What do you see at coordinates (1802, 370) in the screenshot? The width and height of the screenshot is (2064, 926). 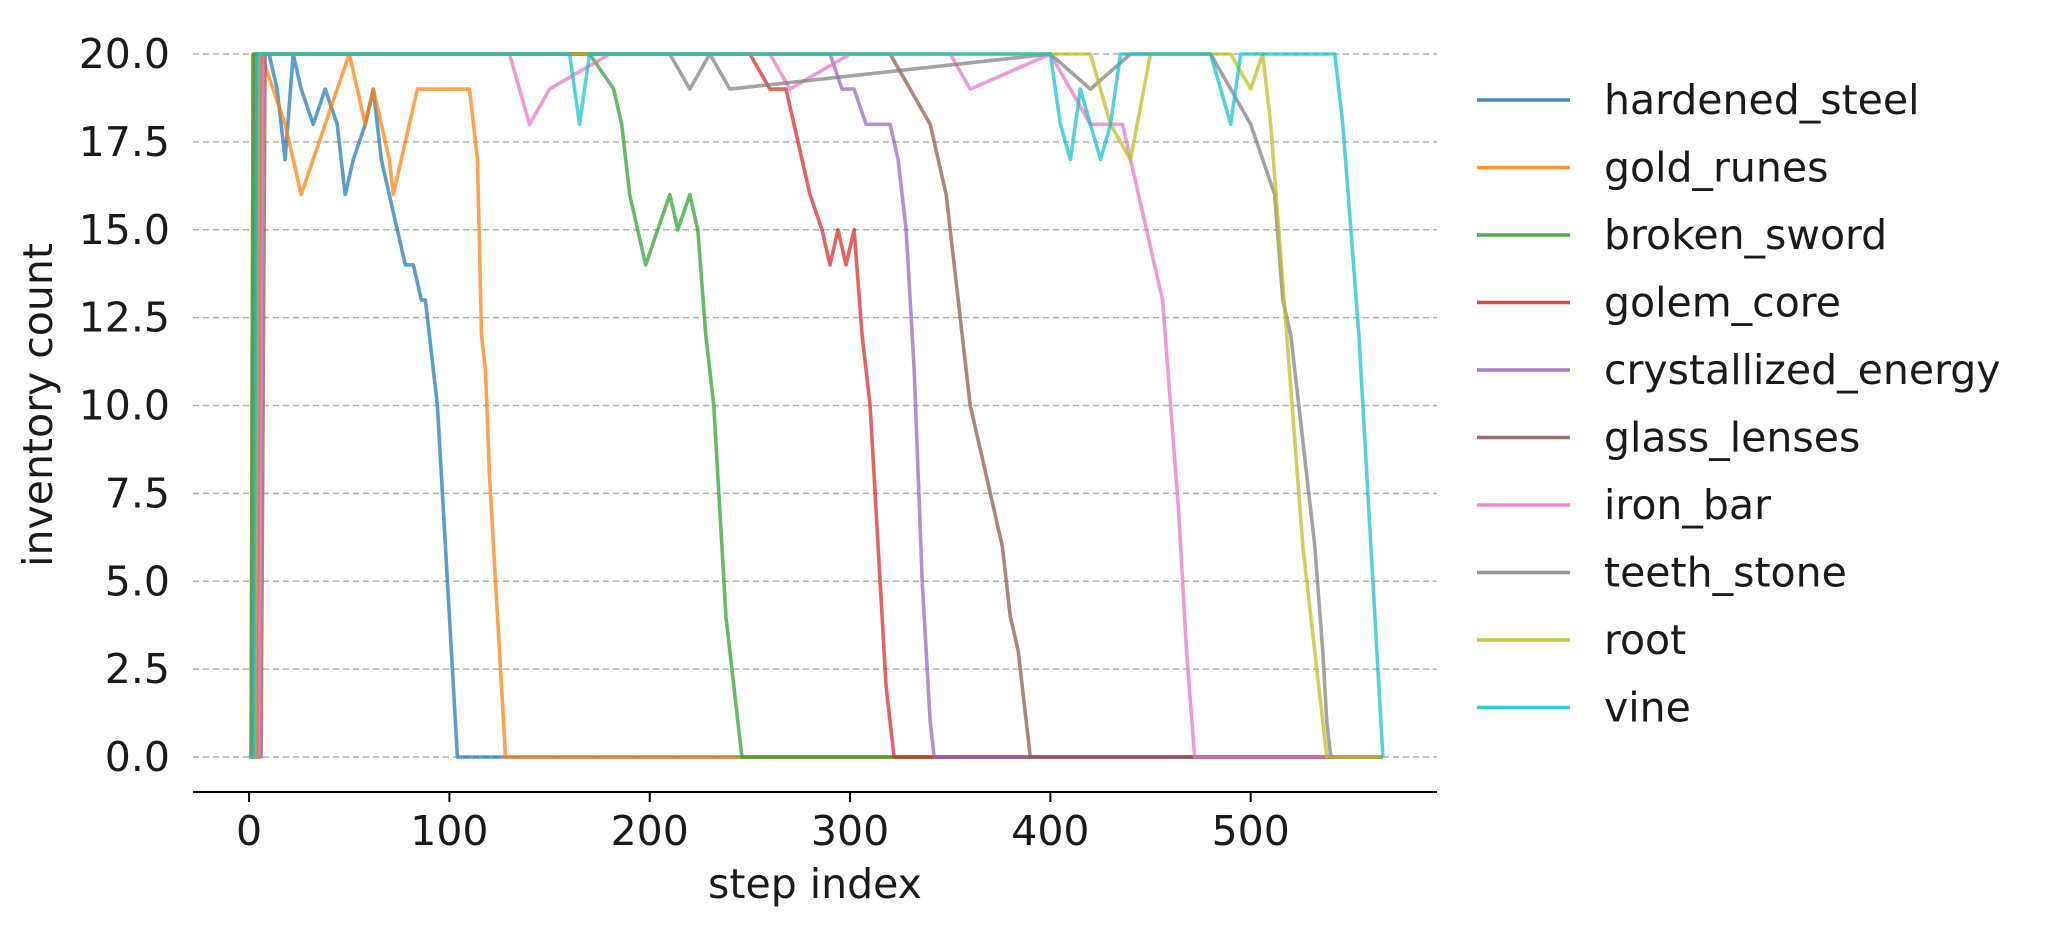 I see `legend-label-crystallized_energy: crystallized_energy` at bounding box center [1802, 370].